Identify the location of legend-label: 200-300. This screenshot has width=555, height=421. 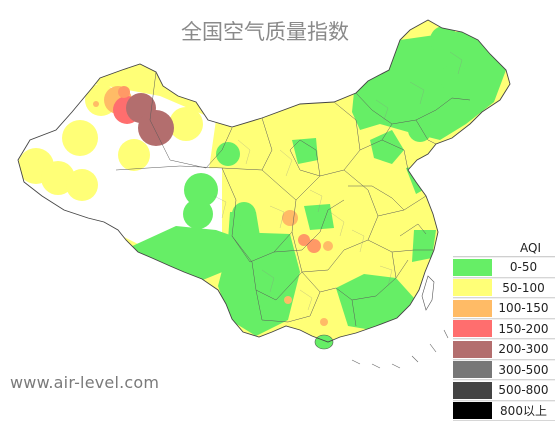
(523, 349).